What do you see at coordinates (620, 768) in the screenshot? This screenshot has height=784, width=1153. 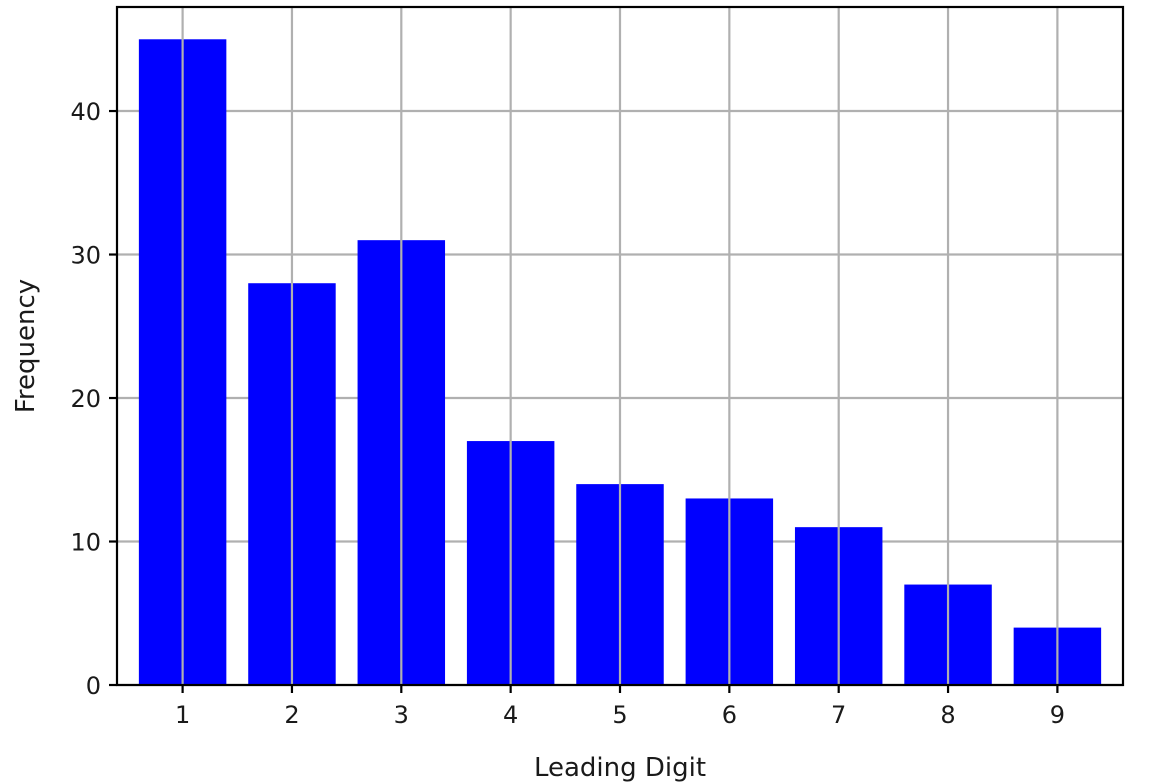 I see `x-axis-label: Leading Digit` at bounding box center [620, 768].